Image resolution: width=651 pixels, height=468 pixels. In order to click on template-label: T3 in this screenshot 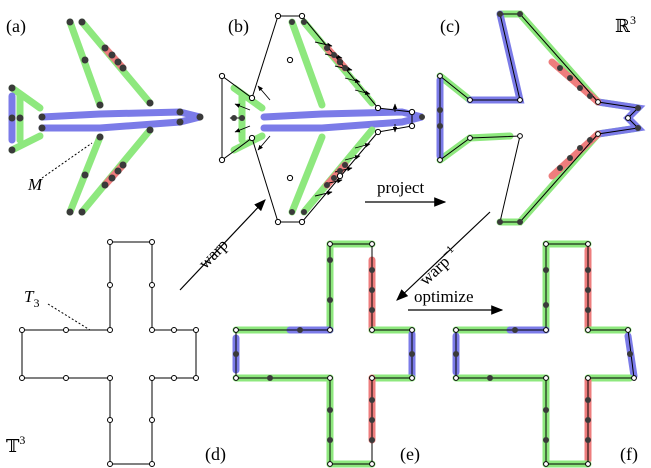, I will do `click(31, 298)`.